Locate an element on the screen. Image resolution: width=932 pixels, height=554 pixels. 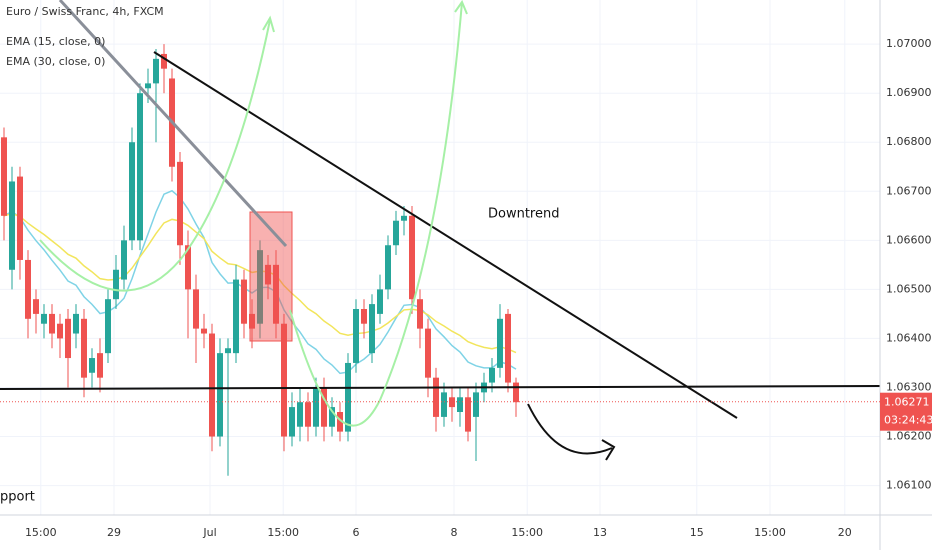
x-tick-label: Jul is located at coordinates (209, 532).